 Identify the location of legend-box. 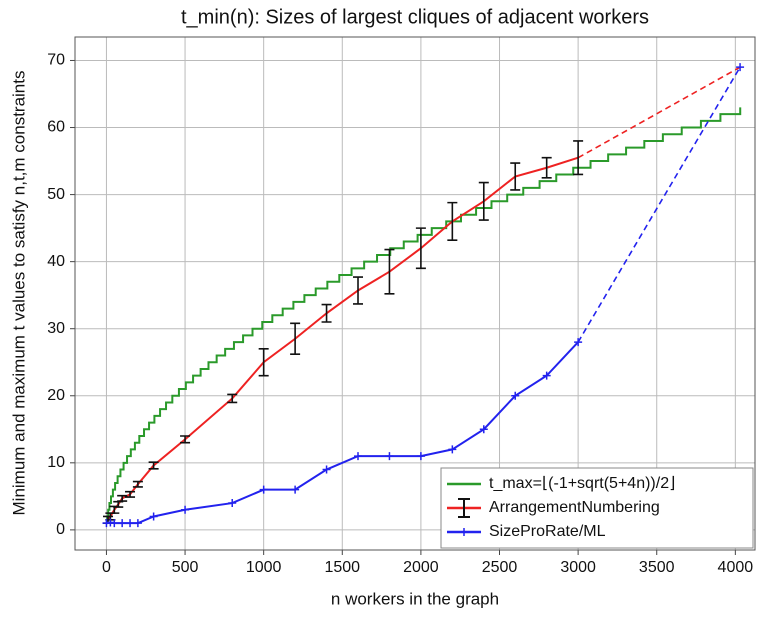
(597, 508).